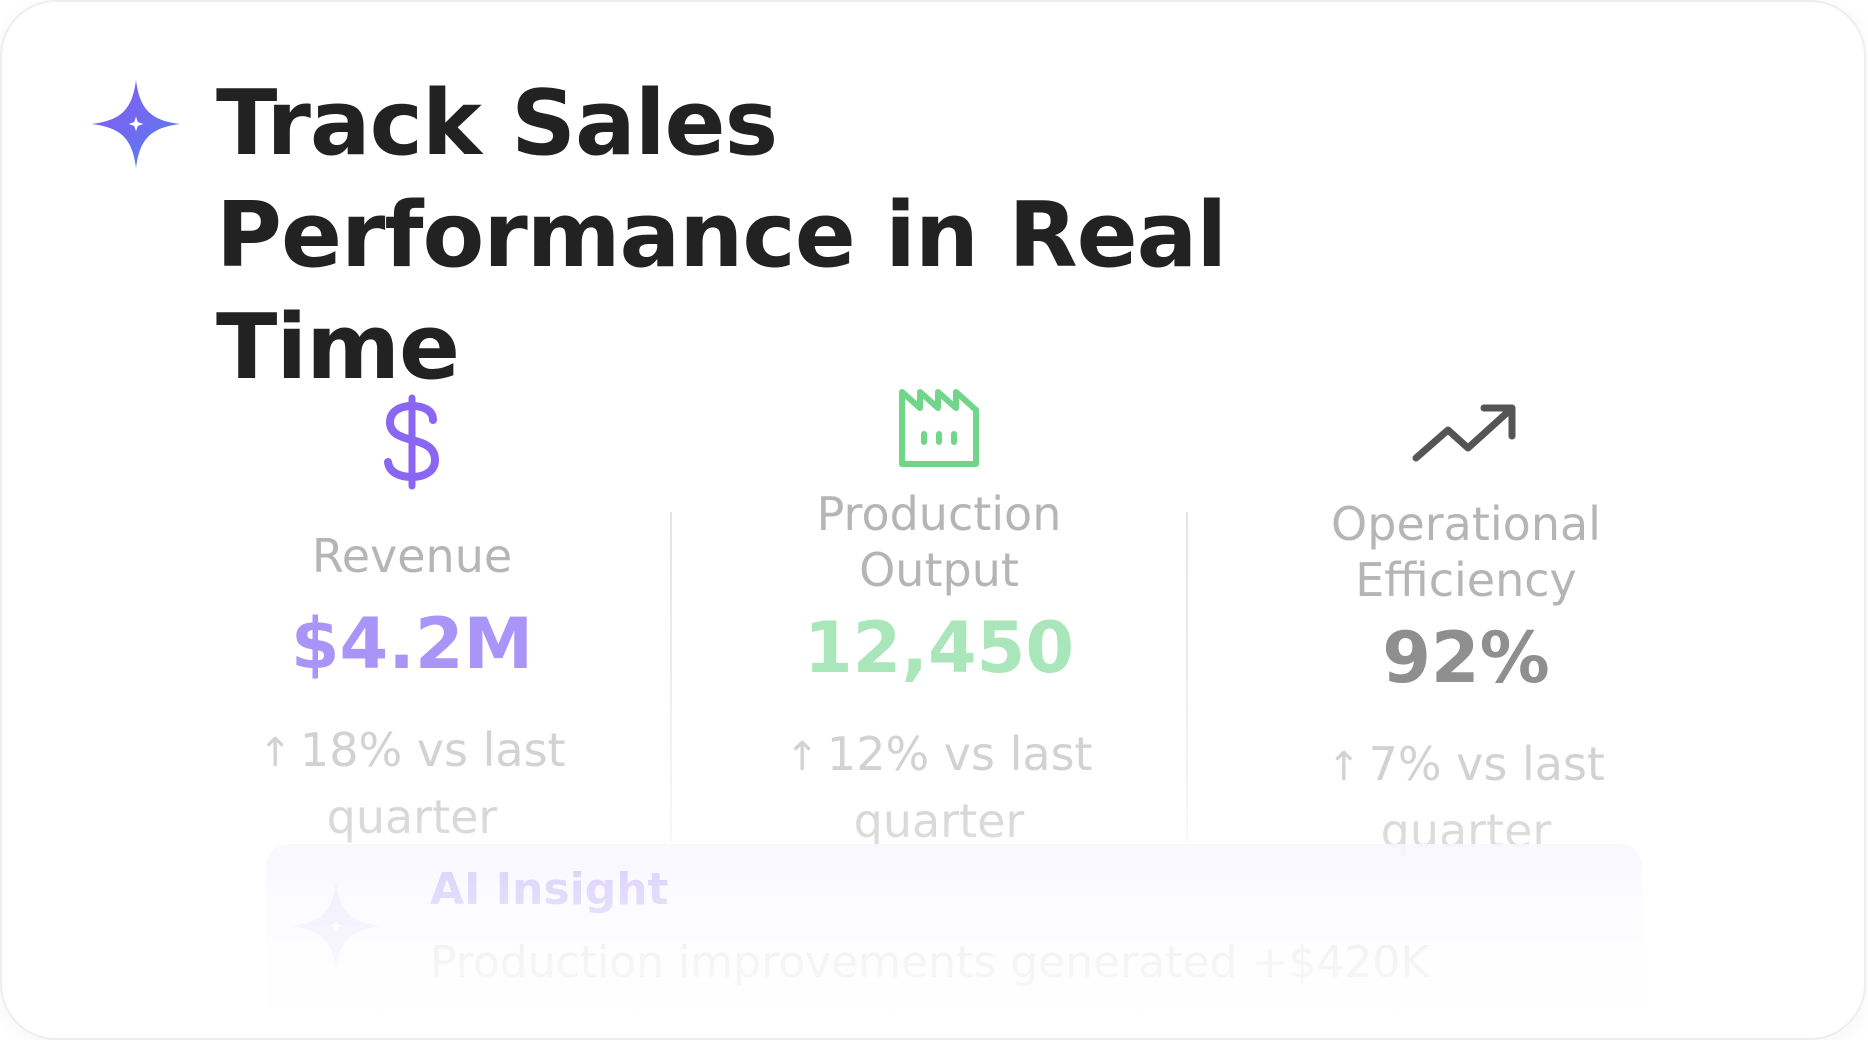  What do you see at coordinates (939, 648) in the screenshot?
I see `metric-value: 12,450` at bounding box center [939, 648].